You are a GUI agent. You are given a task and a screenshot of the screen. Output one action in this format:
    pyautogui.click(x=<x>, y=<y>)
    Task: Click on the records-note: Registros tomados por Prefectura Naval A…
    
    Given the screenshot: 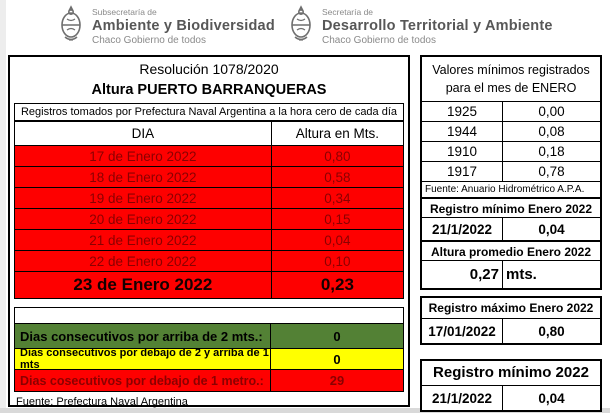 What is the action you would take?
    pyautogui.click(x=209, y=112)
    